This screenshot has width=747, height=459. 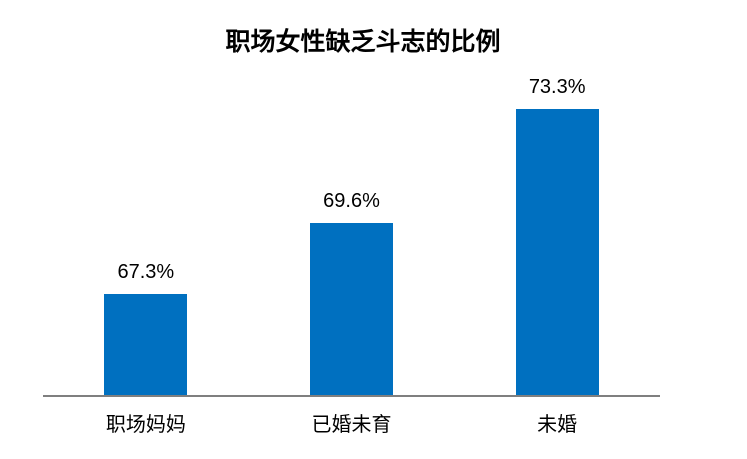 What do you see at coordinates (146, 272) in the screenshot?
I see `data-label: 67.3%` at bounding box center [146, 272].